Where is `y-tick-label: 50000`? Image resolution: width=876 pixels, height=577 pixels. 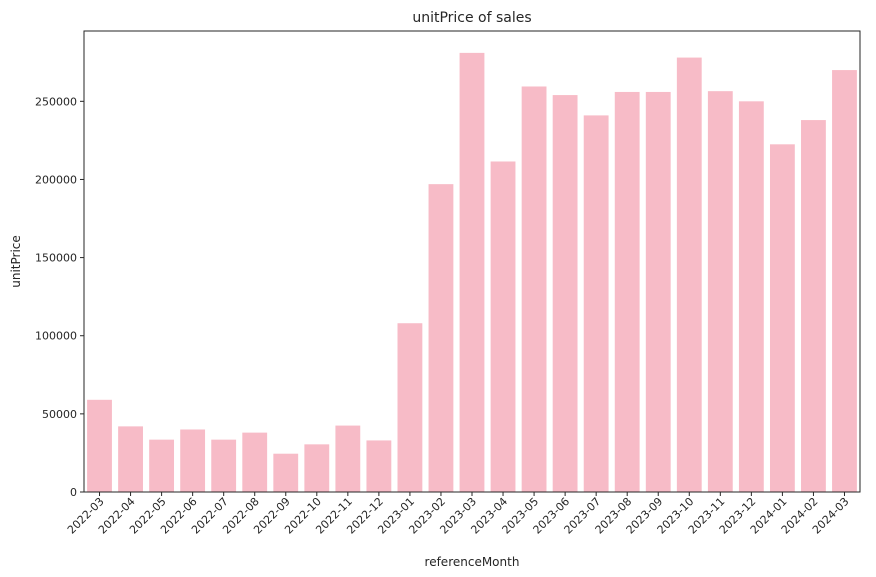 y-tick-label: 50000 is located at coordinates (59, 414).